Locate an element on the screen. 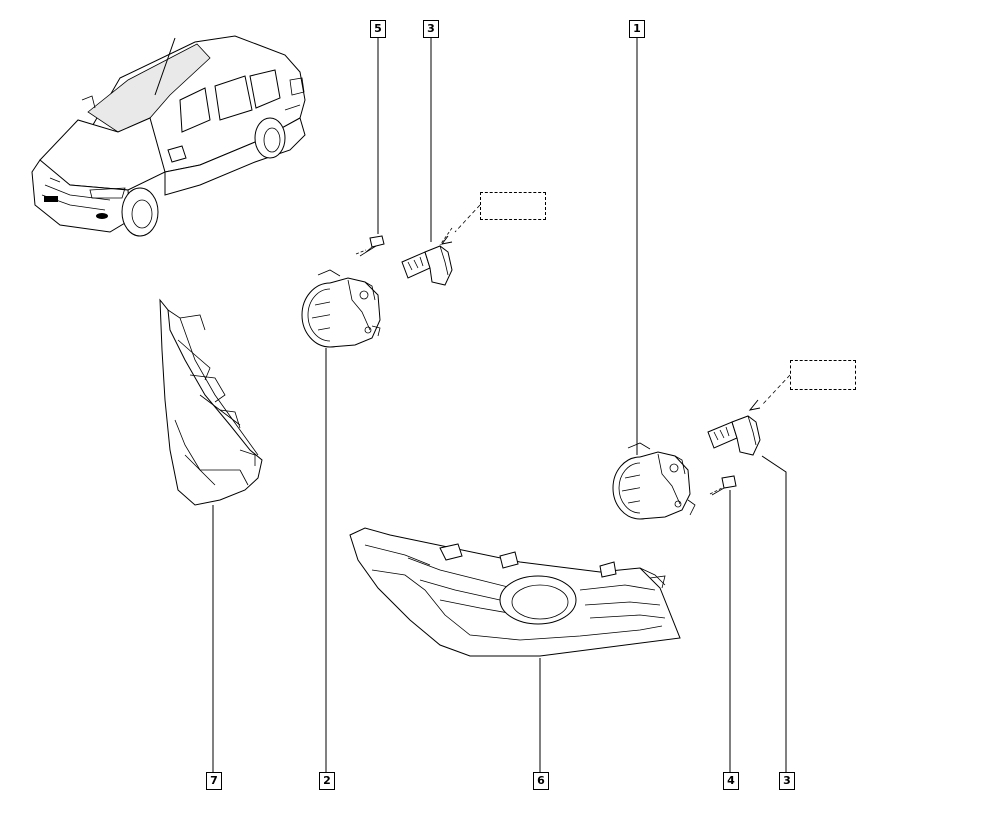 The width and height of the screenshot is (1000, 820). part-3-bulb-left is located at coordinates (427, 256).